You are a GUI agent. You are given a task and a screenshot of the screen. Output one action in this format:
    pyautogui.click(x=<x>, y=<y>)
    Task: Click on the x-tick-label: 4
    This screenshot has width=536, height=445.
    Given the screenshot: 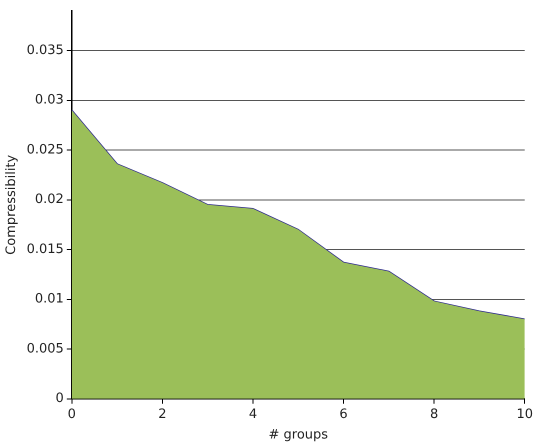 What is the action you would take?
    pyautogui.click(x=253, y=414)
    